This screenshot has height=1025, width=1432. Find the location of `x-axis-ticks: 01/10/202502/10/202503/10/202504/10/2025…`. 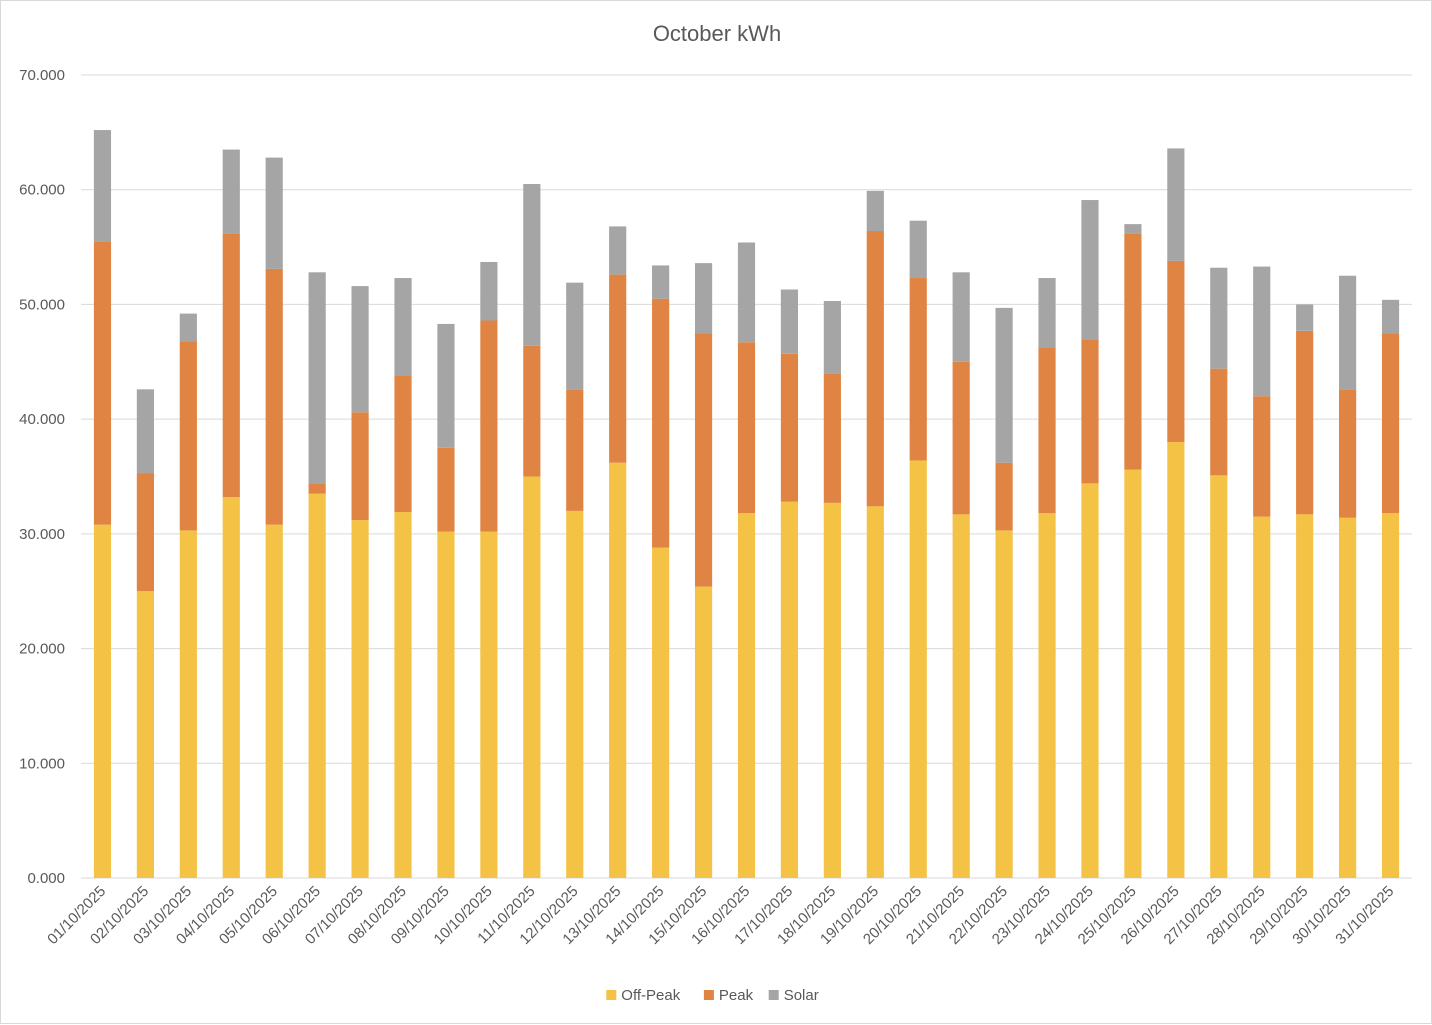

x-axis-ticks: 01/10/202502/10/202503/10/202504/10/2025… is located at coordinates (720, 915).